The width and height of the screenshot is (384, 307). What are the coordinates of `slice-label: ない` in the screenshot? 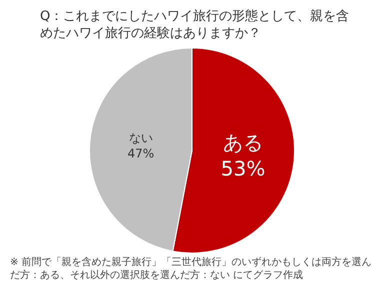 It's located at (140, 137).